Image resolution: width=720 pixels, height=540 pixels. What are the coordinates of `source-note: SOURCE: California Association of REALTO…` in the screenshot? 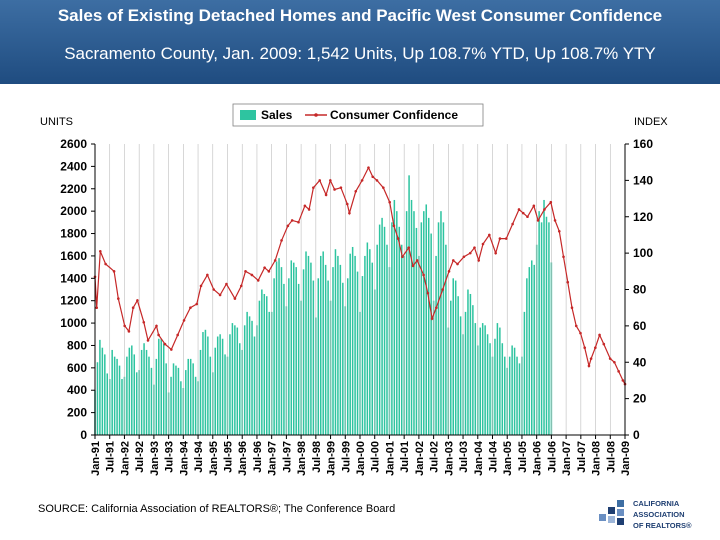 It's located at (217, 509).